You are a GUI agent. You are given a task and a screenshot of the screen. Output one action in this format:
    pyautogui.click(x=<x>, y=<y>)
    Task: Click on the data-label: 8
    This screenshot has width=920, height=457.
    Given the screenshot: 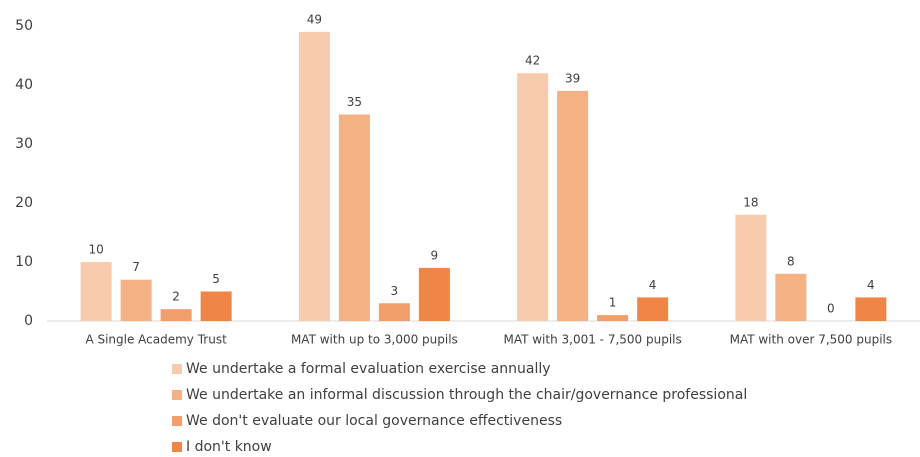 What is the action you would take?
    pyautogui.click(x=791, y=261)
    